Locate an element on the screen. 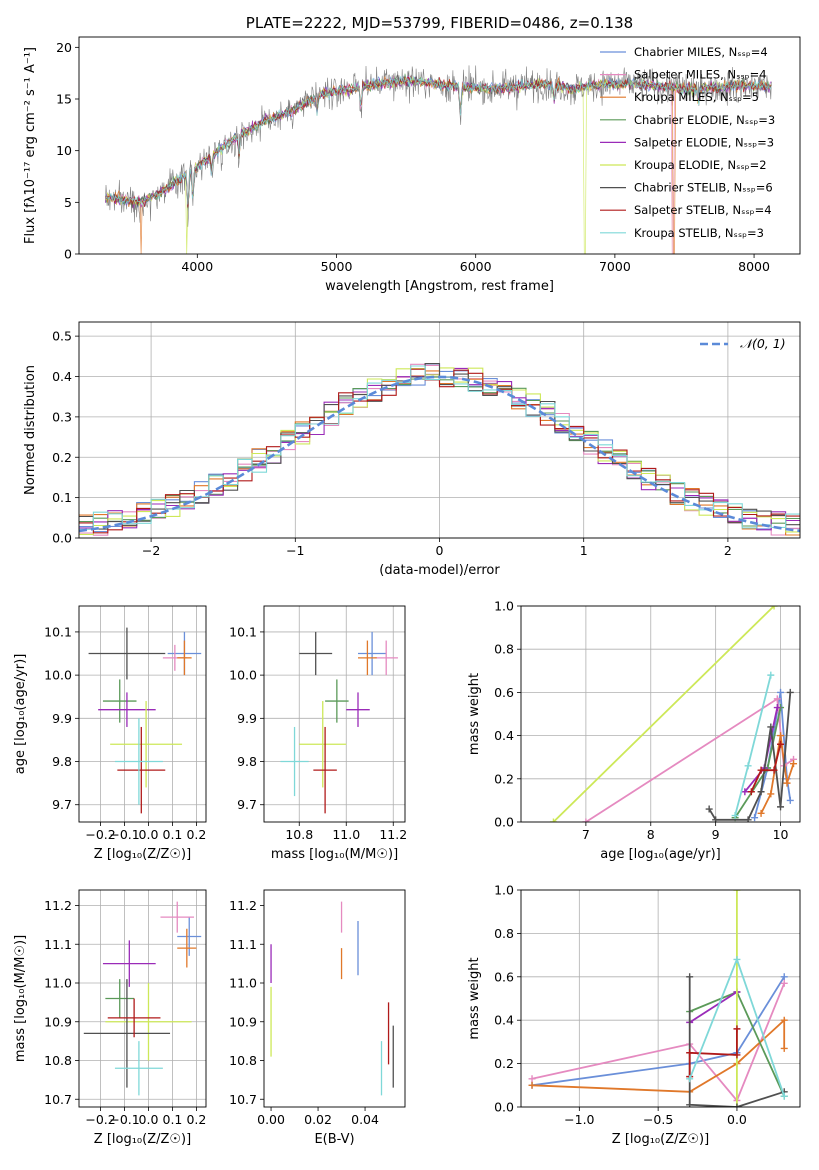 This screenshot has width=819, height=1170. errorbar-chabrier_miles is located at coordinates (372, 653).